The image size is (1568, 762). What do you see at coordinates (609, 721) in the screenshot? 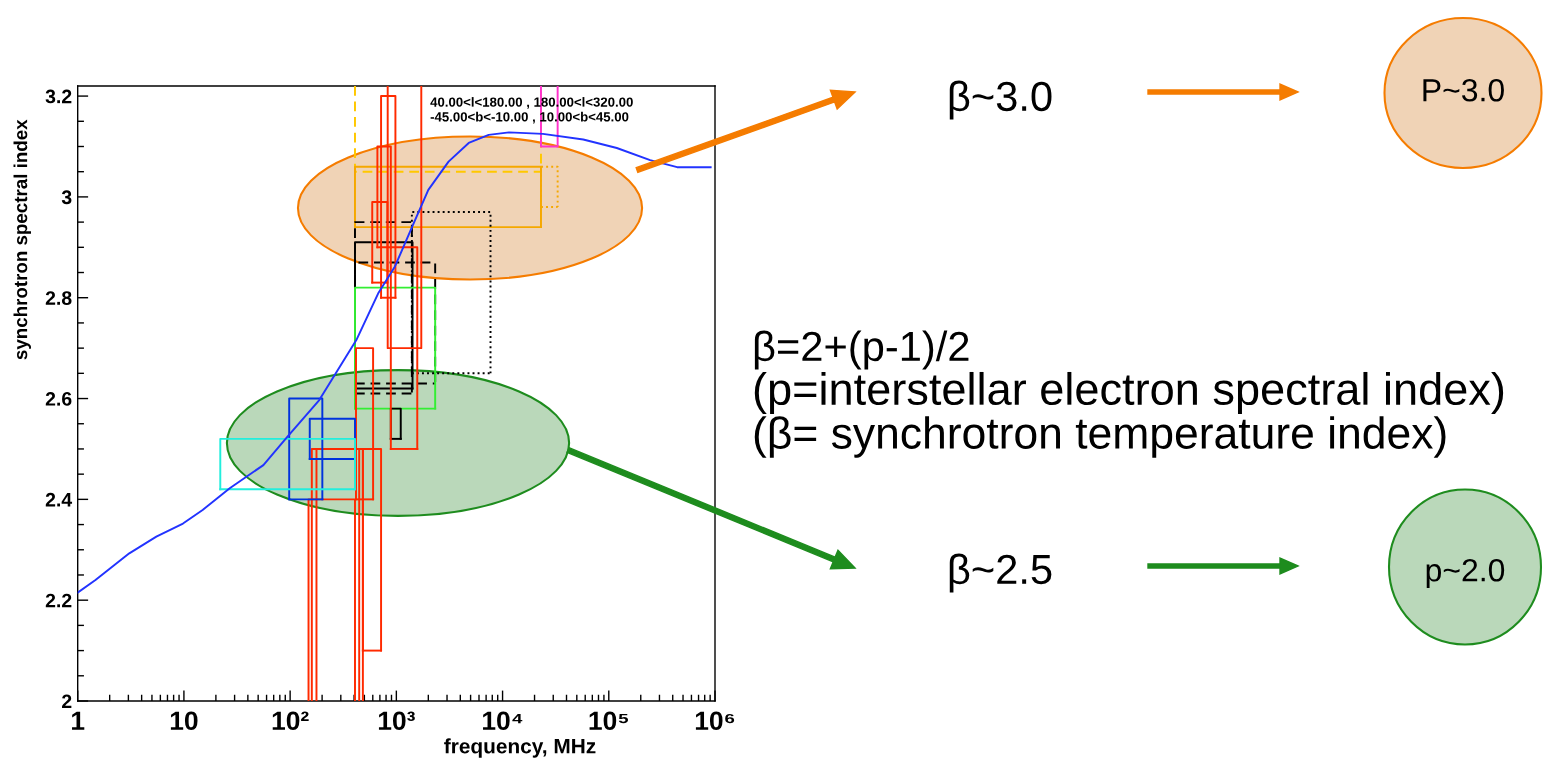
I see `x-tick-label: 10⁵` at bounding box center [609, 721].